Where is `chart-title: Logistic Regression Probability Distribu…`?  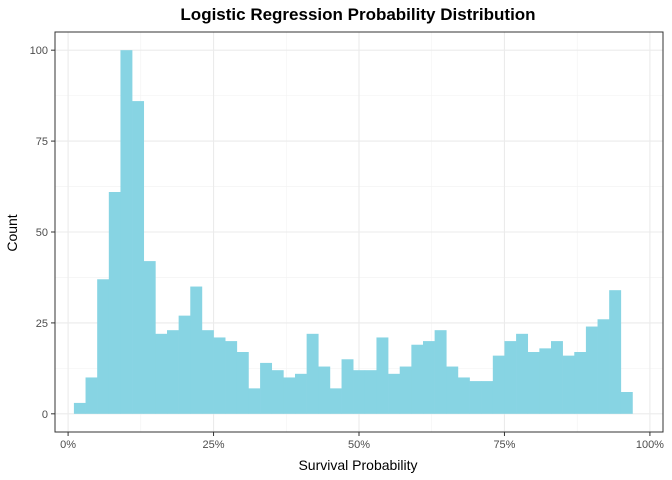 chart-title: Logistic Regression Probability Distribu… is located at coordinates (357, 14).